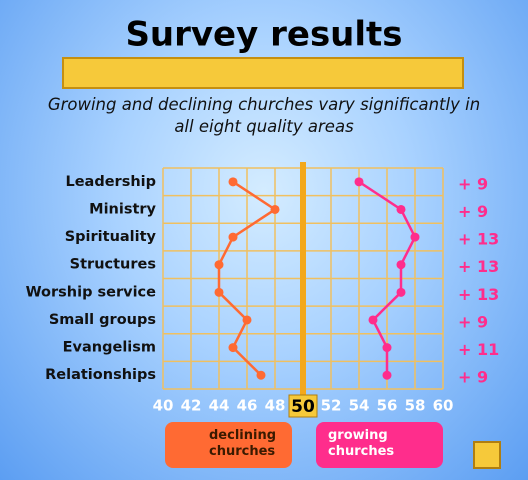  I want to click on difference-label: + 11, so click(478, 349).